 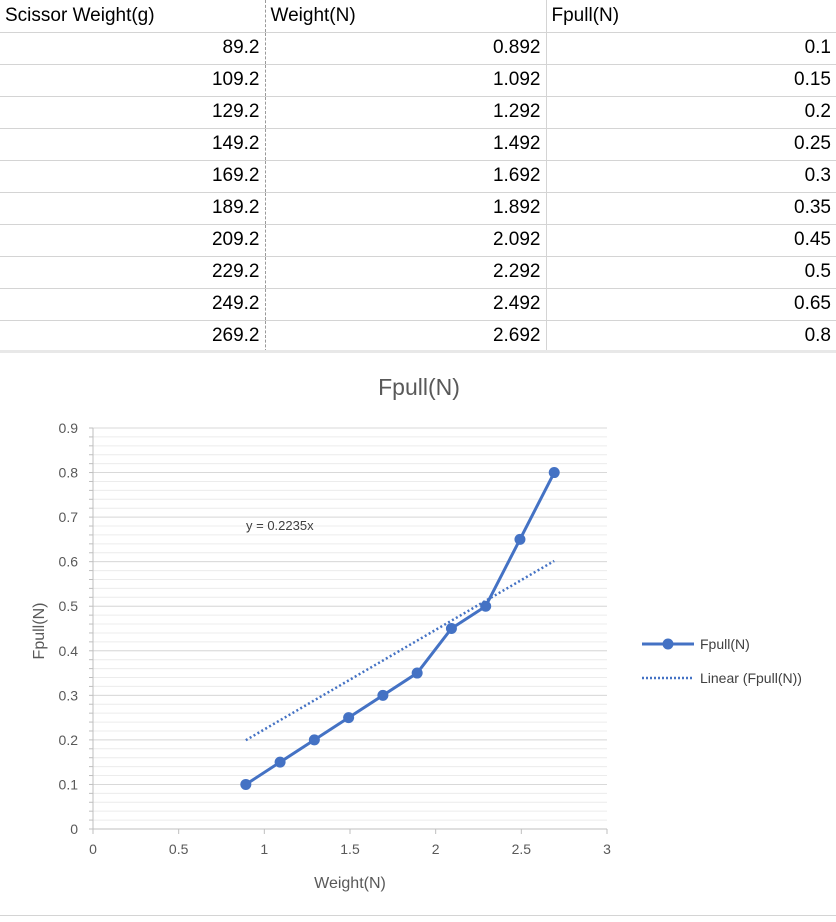 What do you see at coordinates (406, 16) in the screenshot?
I see `header-weight: Weight(N)` at bounding box center [406, 16].